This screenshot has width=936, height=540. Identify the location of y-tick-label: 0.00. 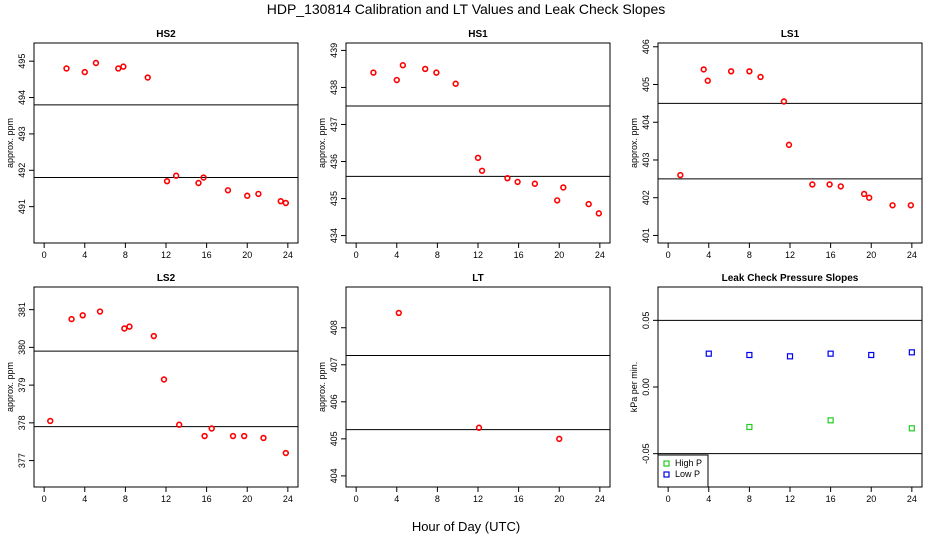
(646, 387).